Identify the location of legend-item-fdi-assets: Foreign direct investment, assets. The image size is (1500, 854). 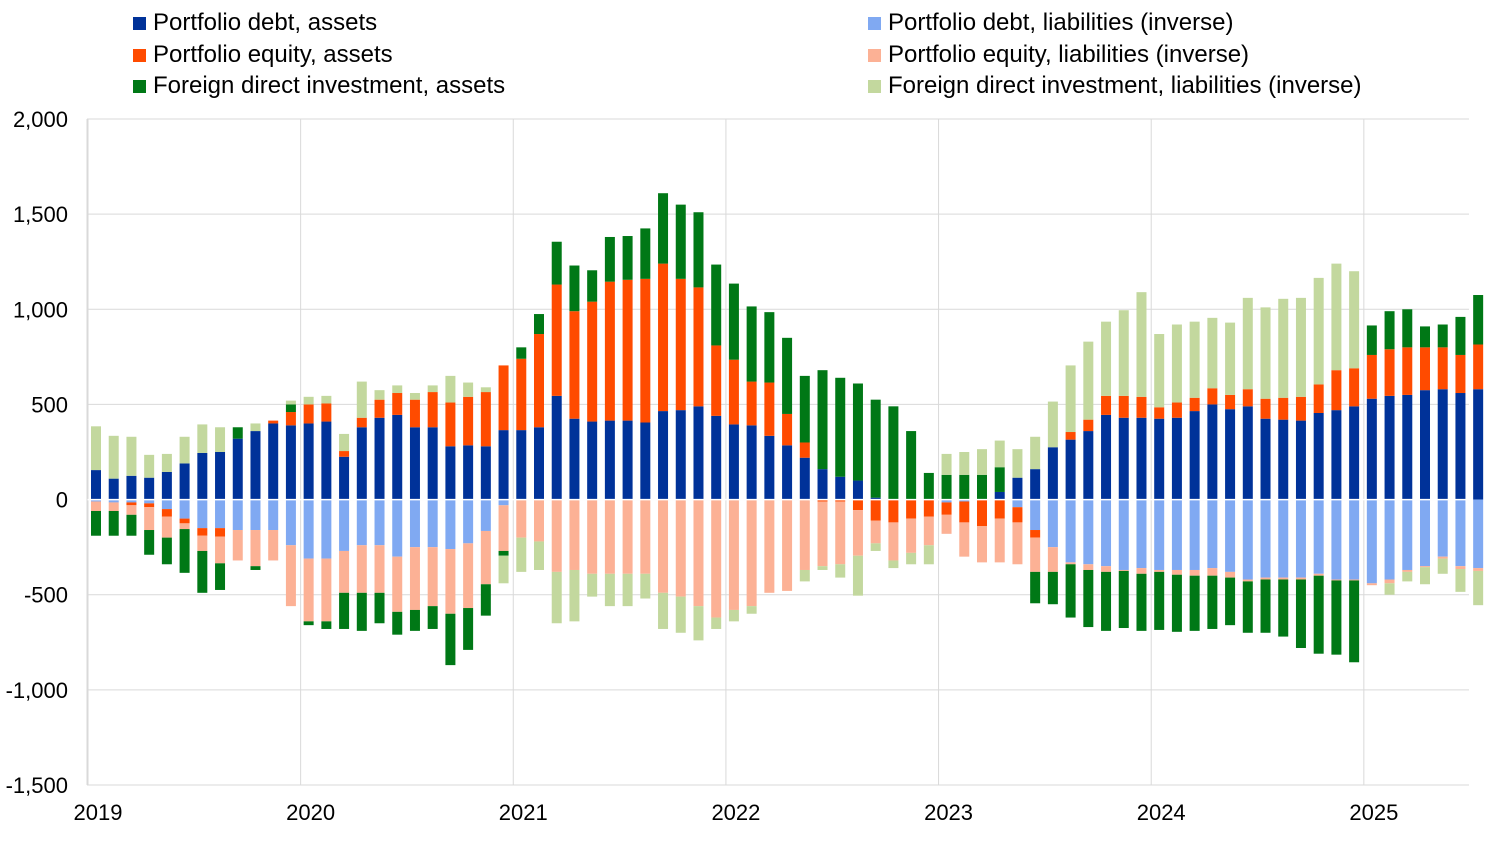
(319, 86).